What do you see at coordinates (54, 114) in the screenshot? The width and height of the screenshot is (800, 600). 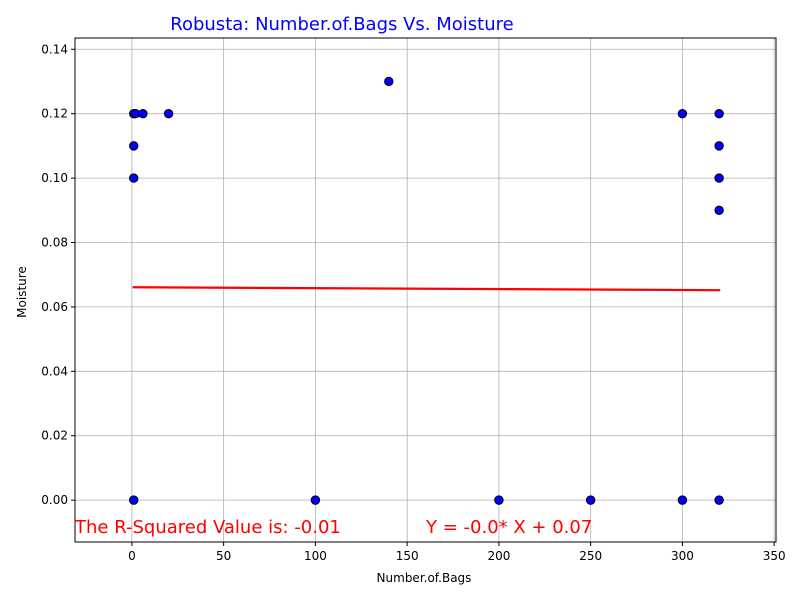 I see `y-tick-label: 0.12` at bounding box center [54, 114].